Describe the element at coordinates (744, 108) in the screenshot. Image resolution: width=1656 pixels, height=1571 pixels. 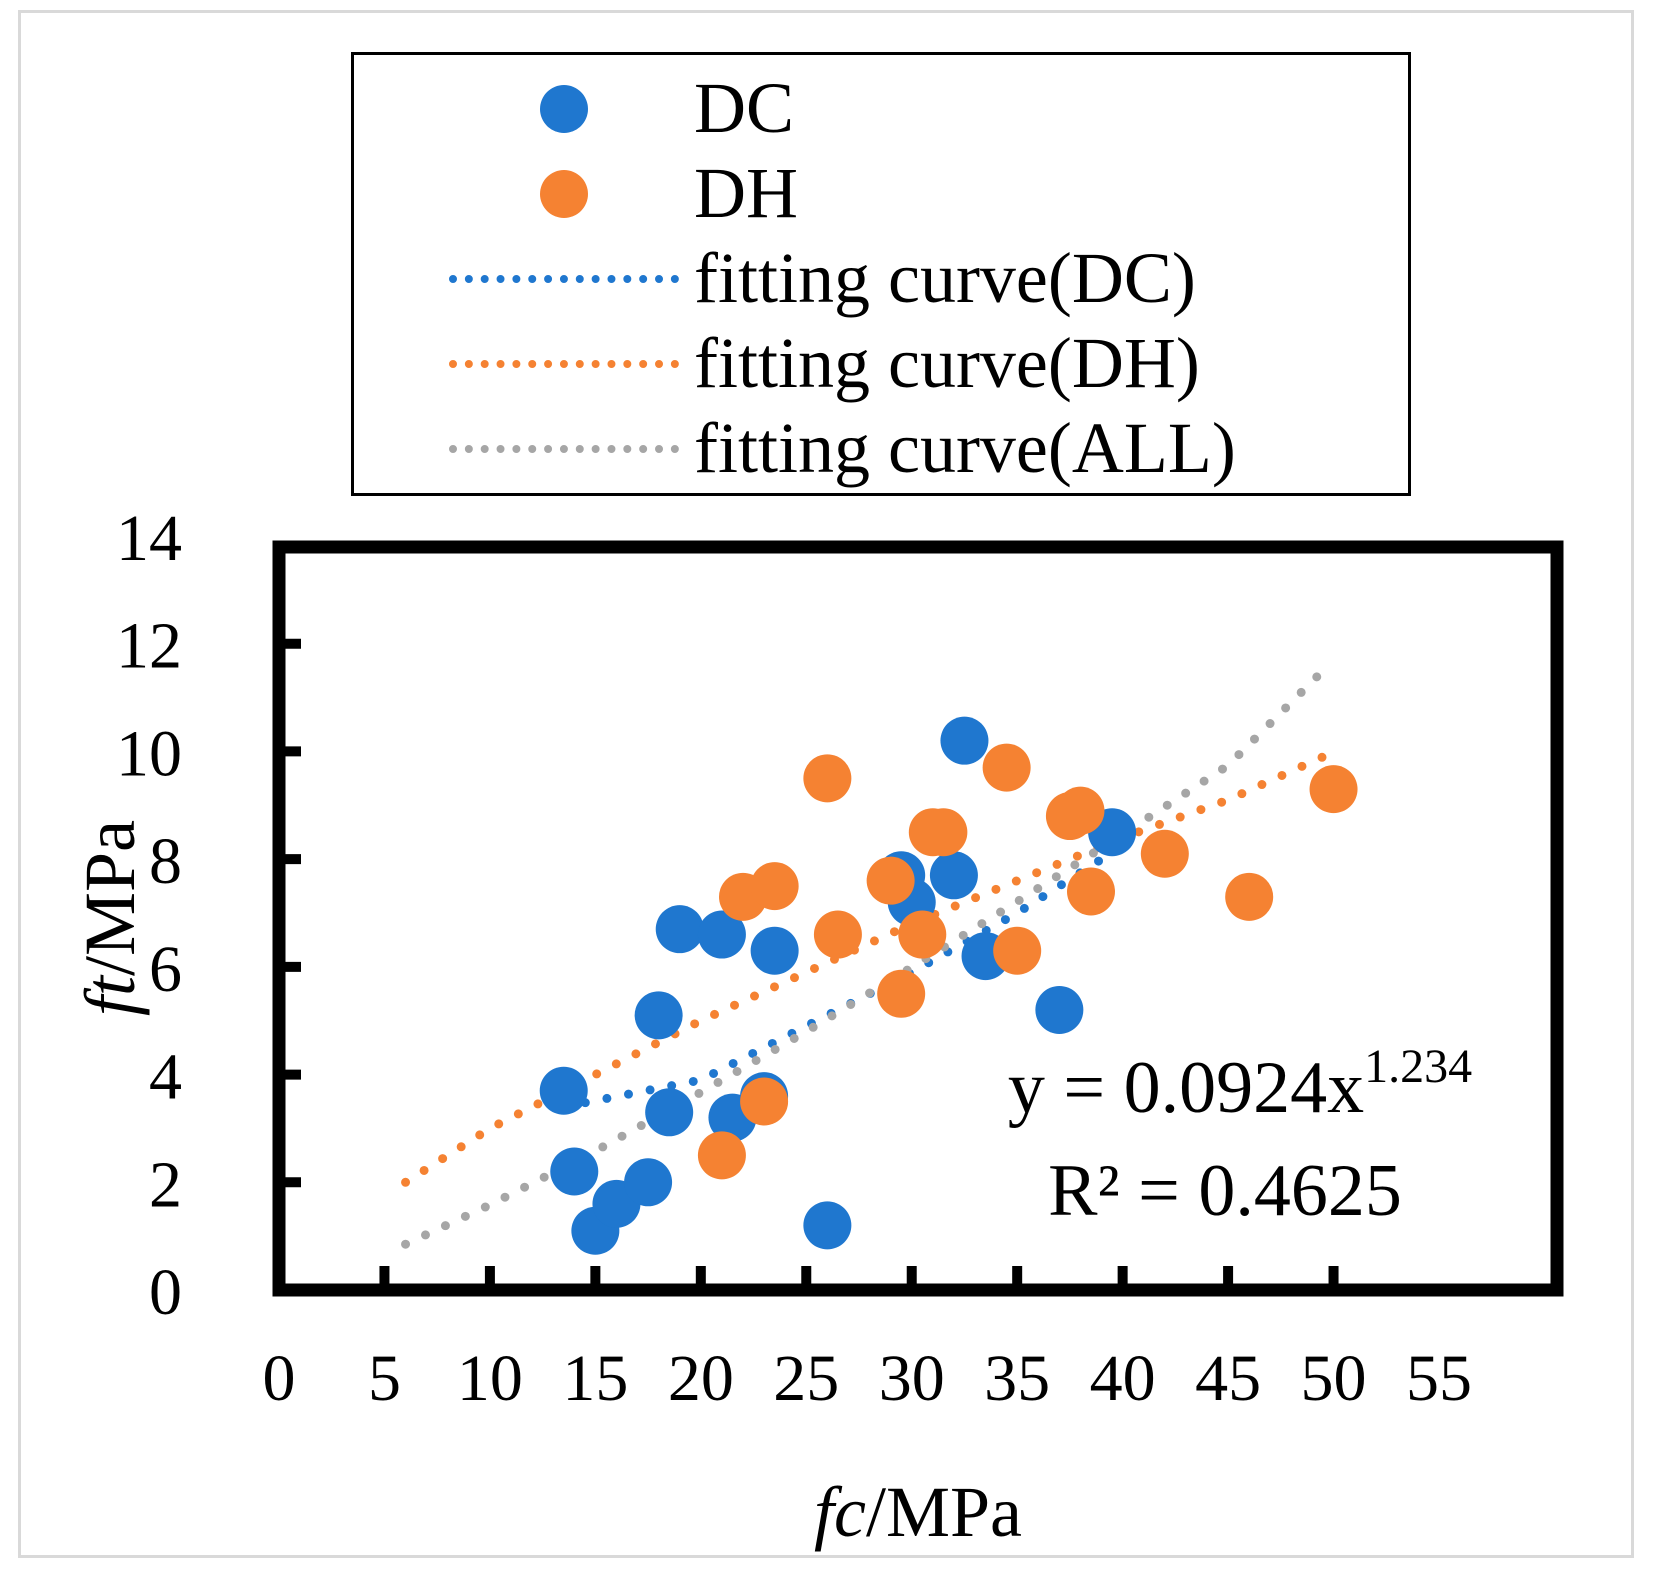
I see `legend-label: DC` at that location.